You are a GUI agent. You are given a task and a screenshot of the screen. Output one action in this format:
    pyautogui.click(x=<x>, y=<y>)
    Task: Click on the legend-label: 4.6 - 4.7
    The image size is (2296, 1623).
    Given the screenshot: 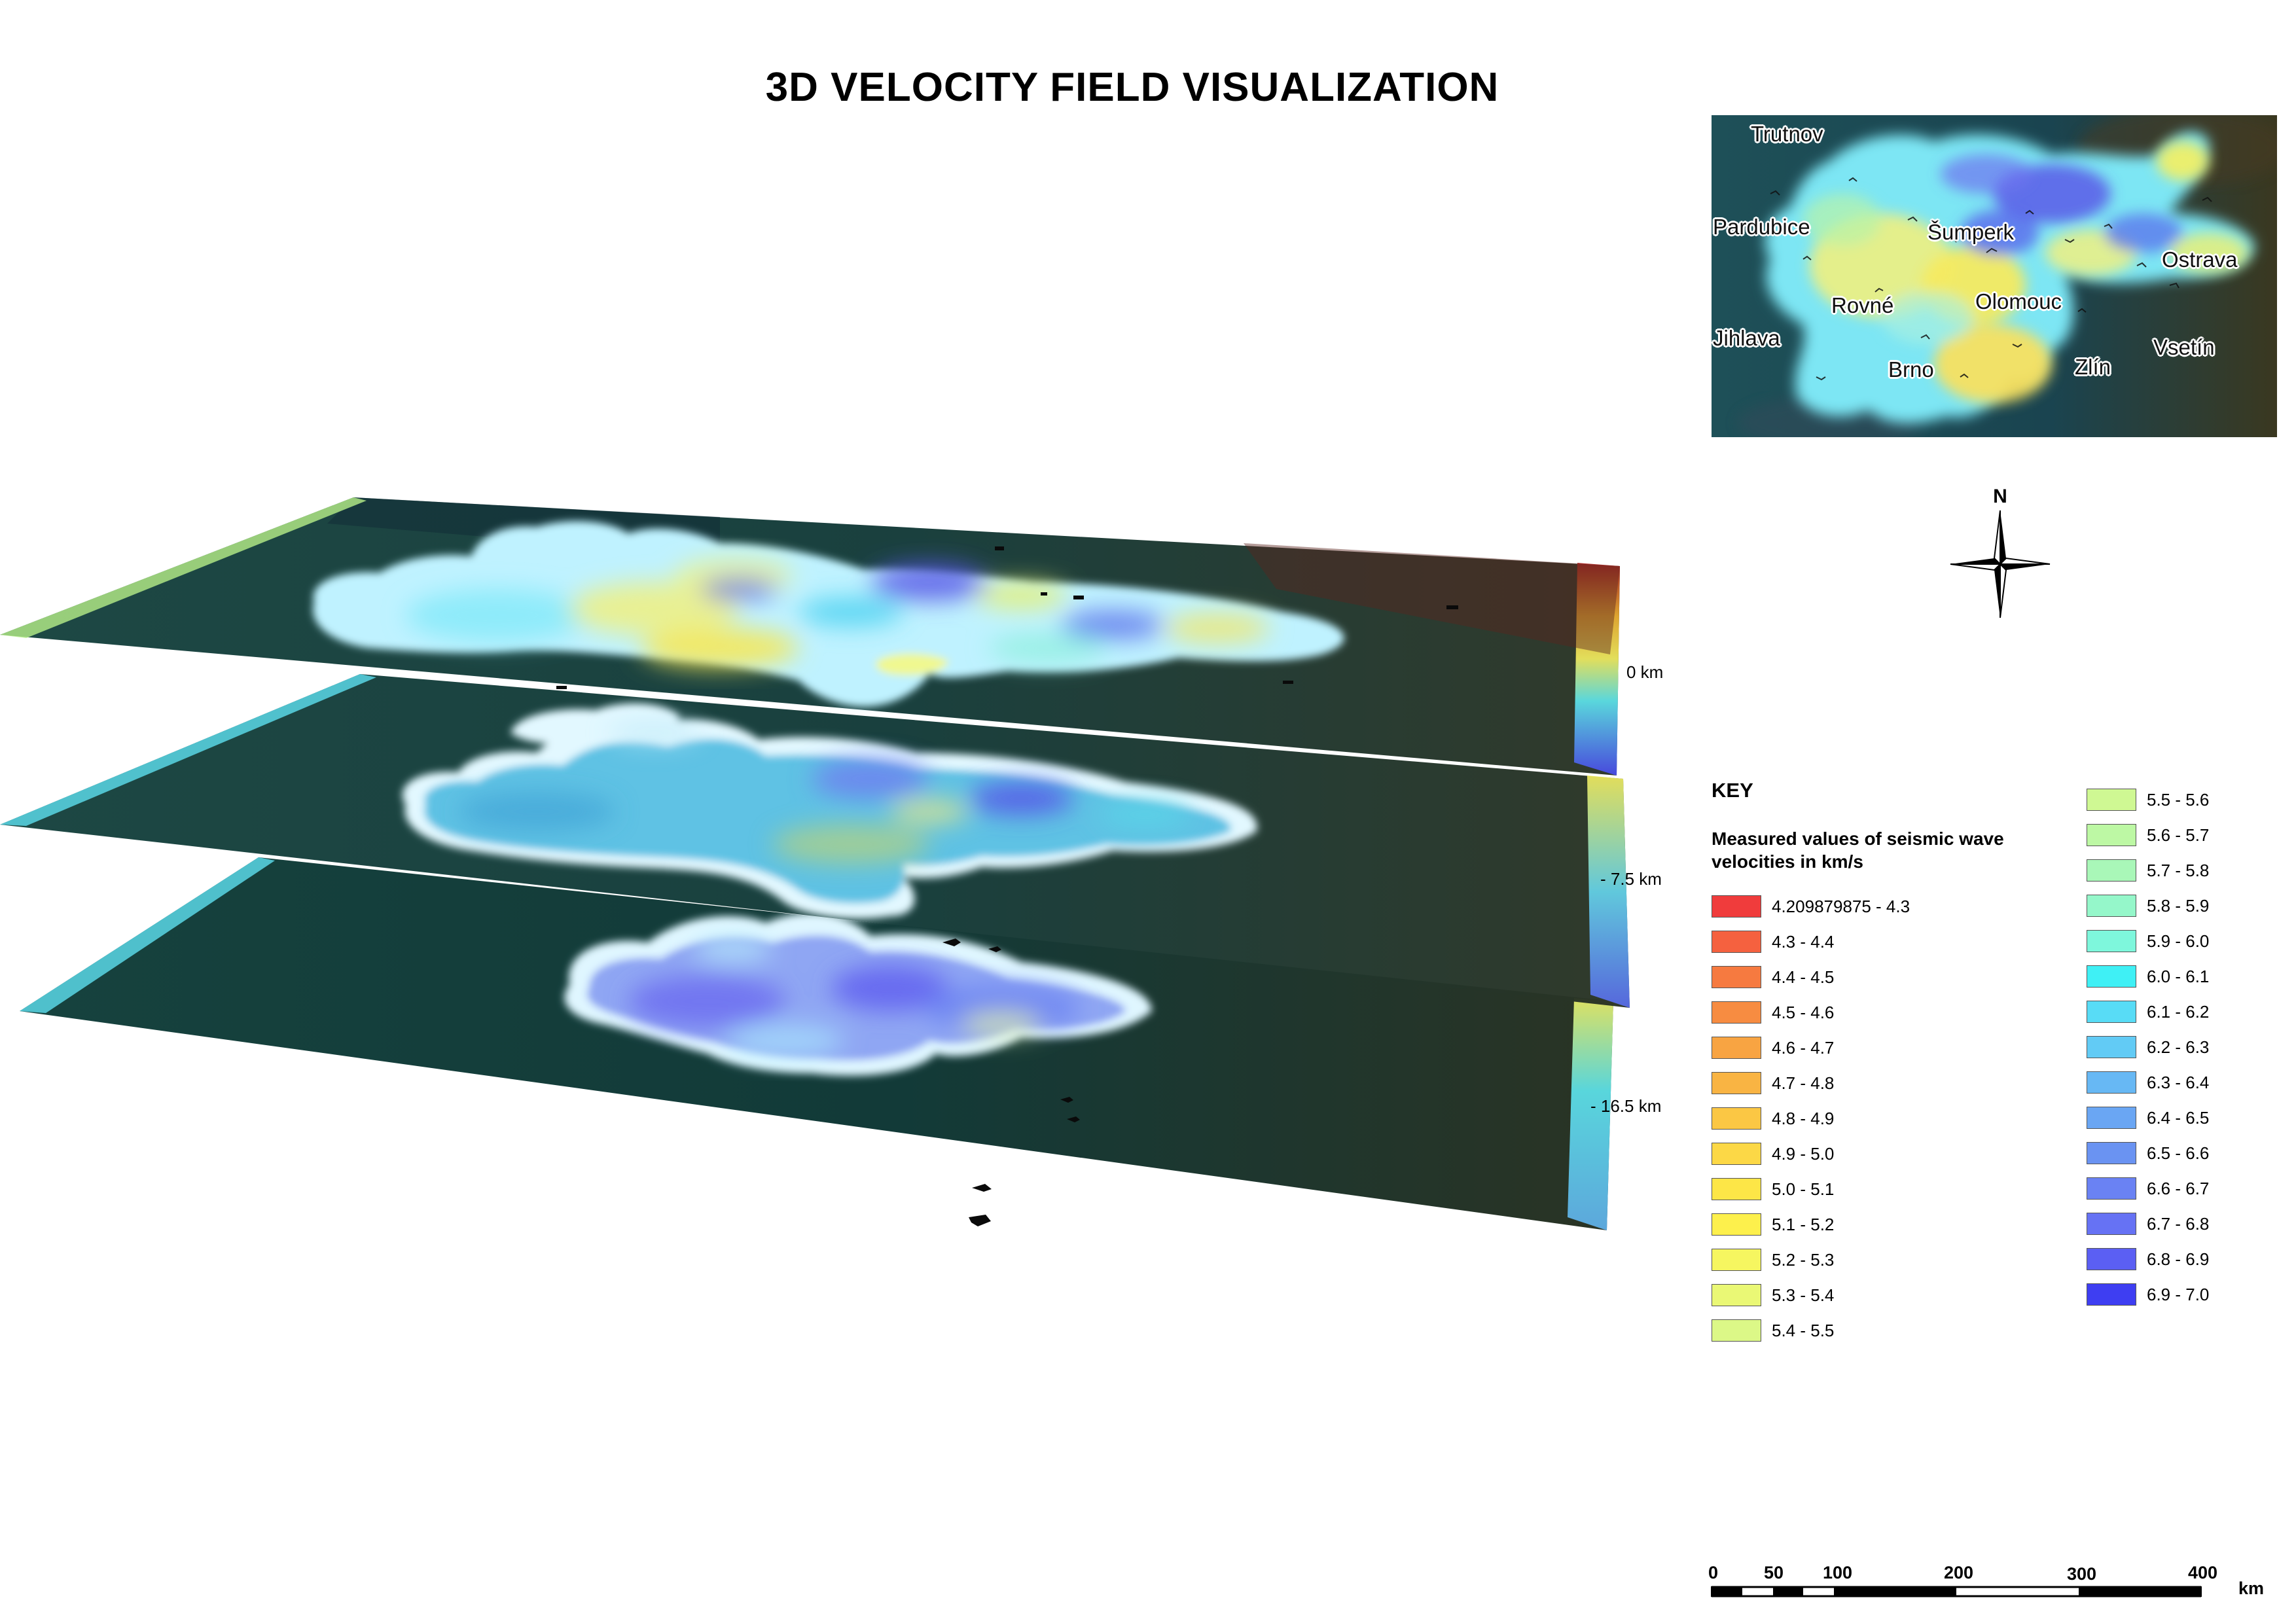 What is the action you would take?
    pyautogui.click(x=1803, y=1047)
    